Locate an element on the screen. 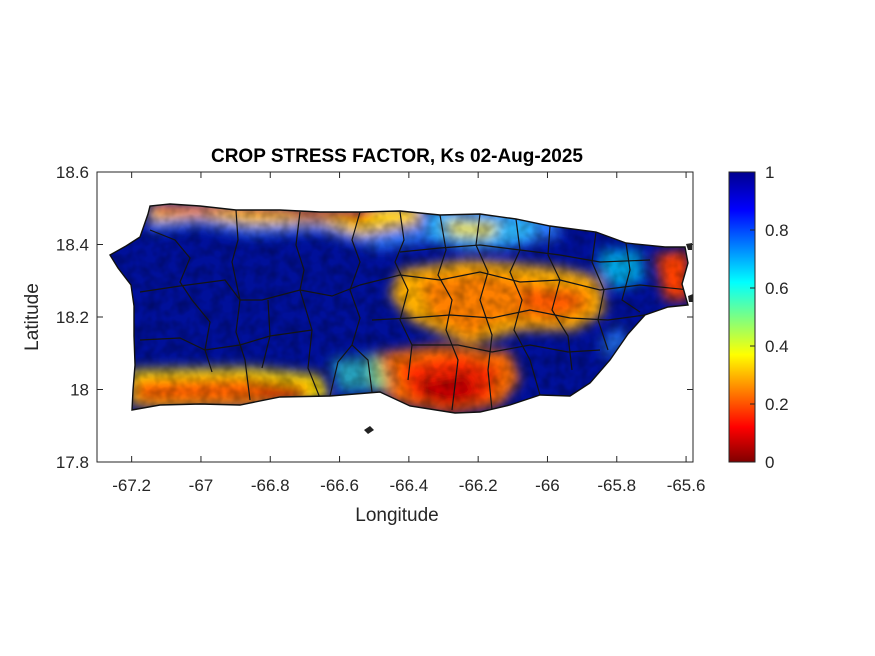 This screenshot has width=875, height=656. x-tick-label: -66.8 is located at coordinates (270, 485).